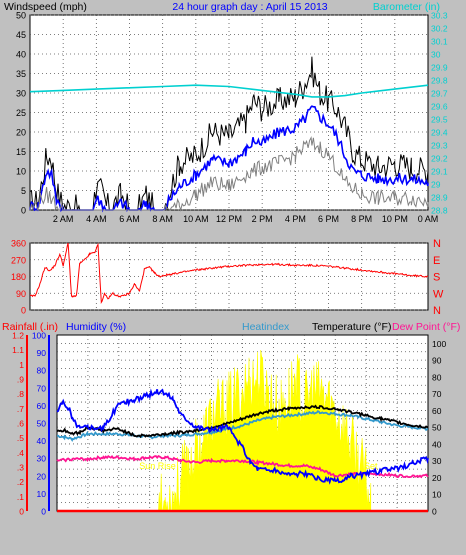 This screenshot has width=466, height=555. I want to click on wind-x-tick-label: 10 AM, so click(196, 219).